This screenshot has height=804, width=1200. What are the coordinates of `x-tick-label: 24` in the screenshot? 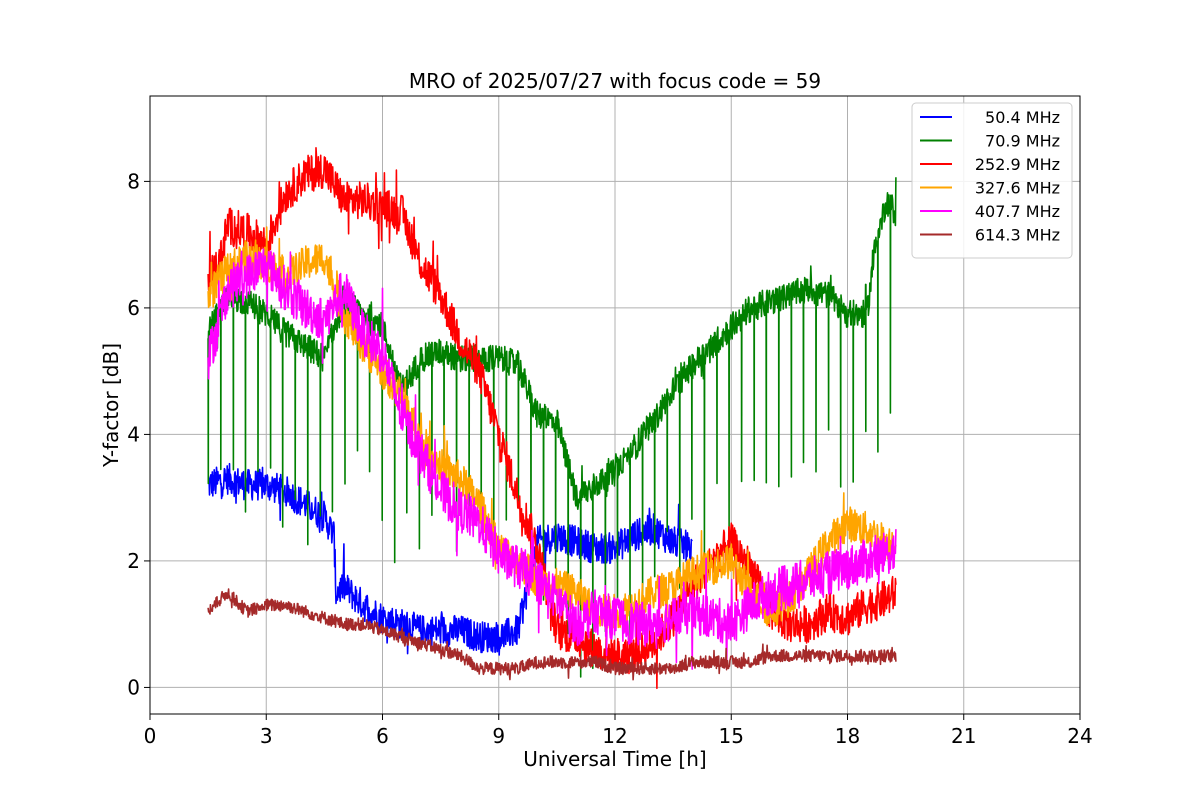 It's located at (1079, 736).